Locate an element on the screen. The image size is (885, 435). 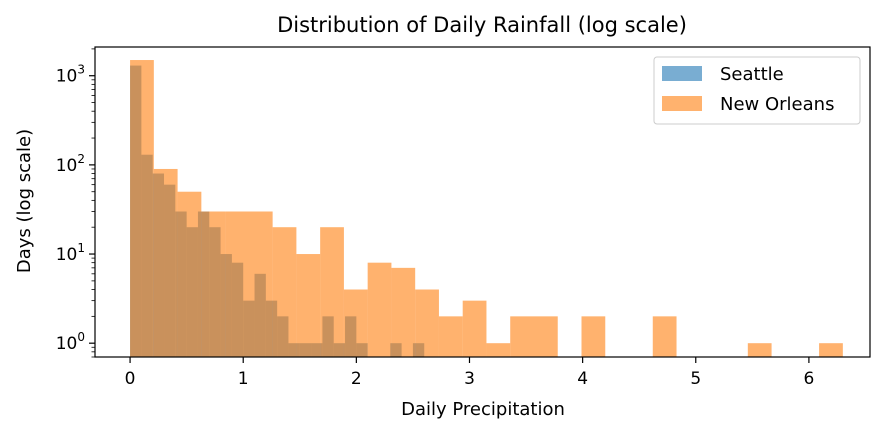
legend-swatch-seattle is located at coordinates (682, 73).